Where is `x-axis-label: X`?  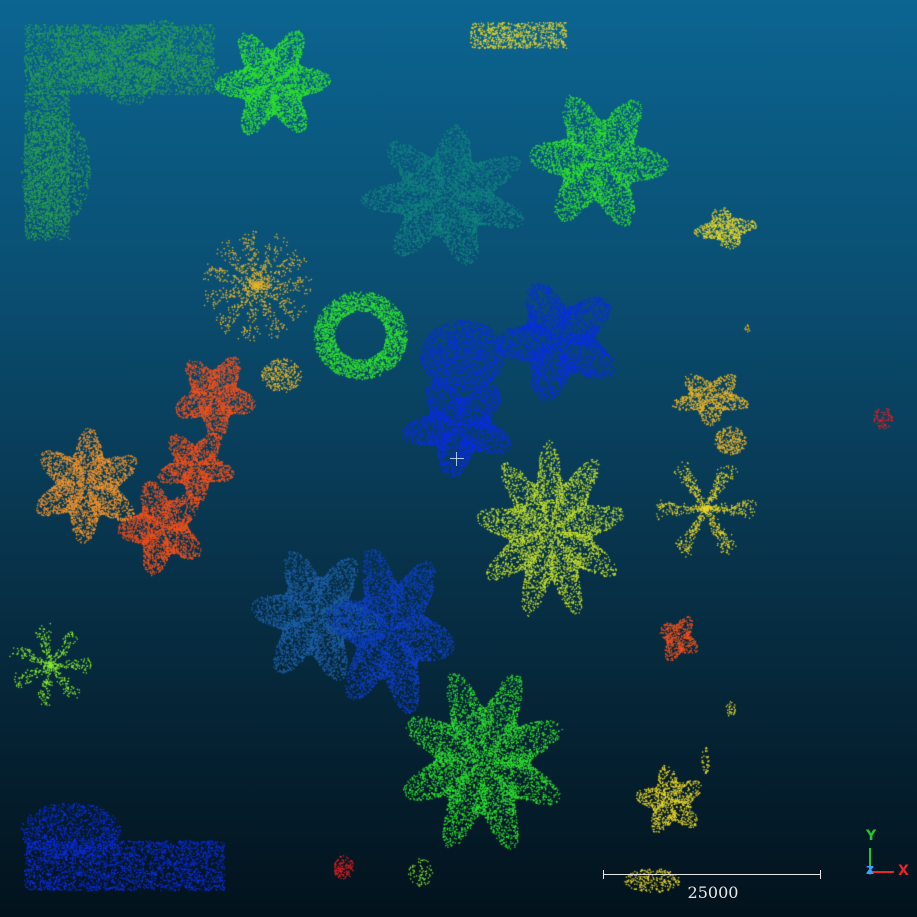 x-axis-label: X is located at coordinates (903, 871).